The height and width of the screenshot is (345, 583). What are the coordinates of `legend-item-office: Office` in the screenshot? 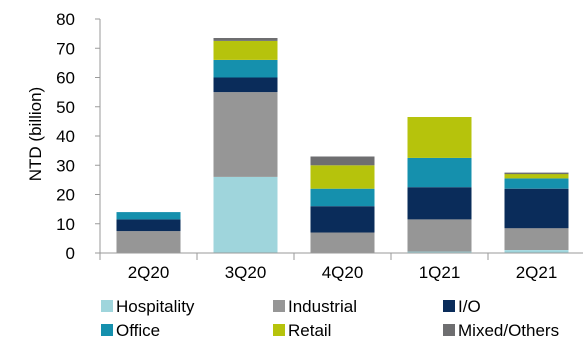 It's located at (130, 330).